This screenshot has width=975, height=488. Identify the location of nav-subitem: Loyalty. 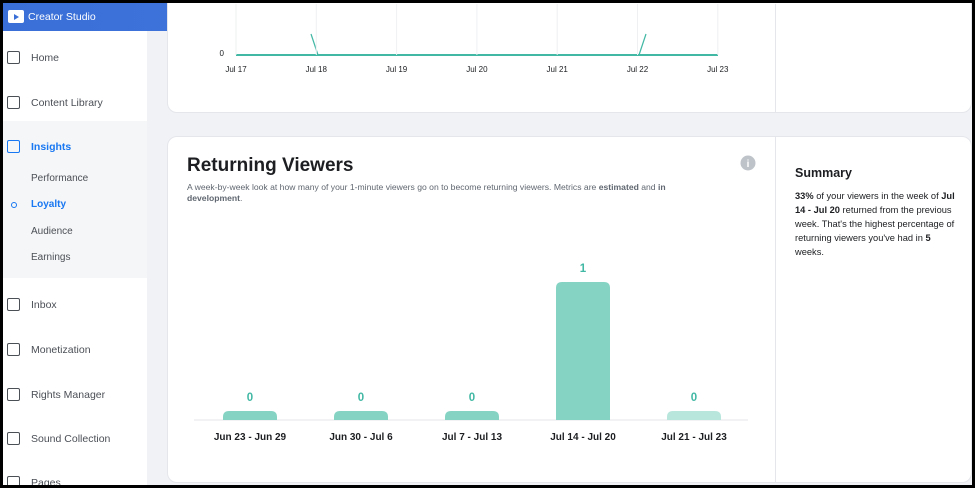
(49, 204).